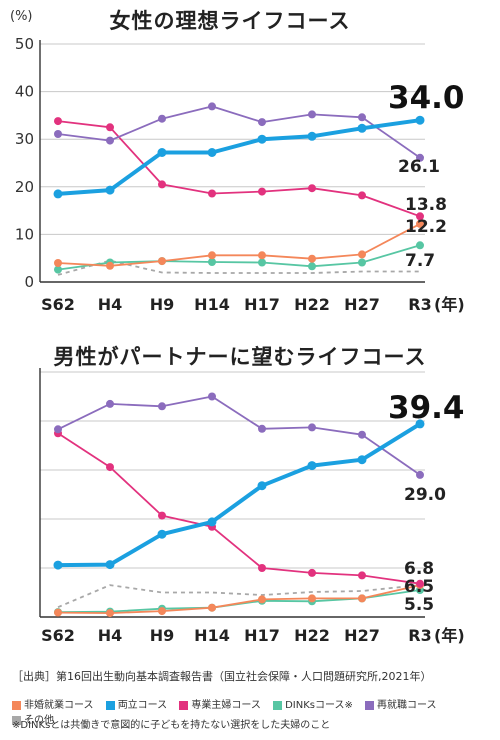 This screenshot has width=500, height=740. Describe the element at coordinates (426, 227) in the screenshot. I see `end-value-label: 12.2` at that location.